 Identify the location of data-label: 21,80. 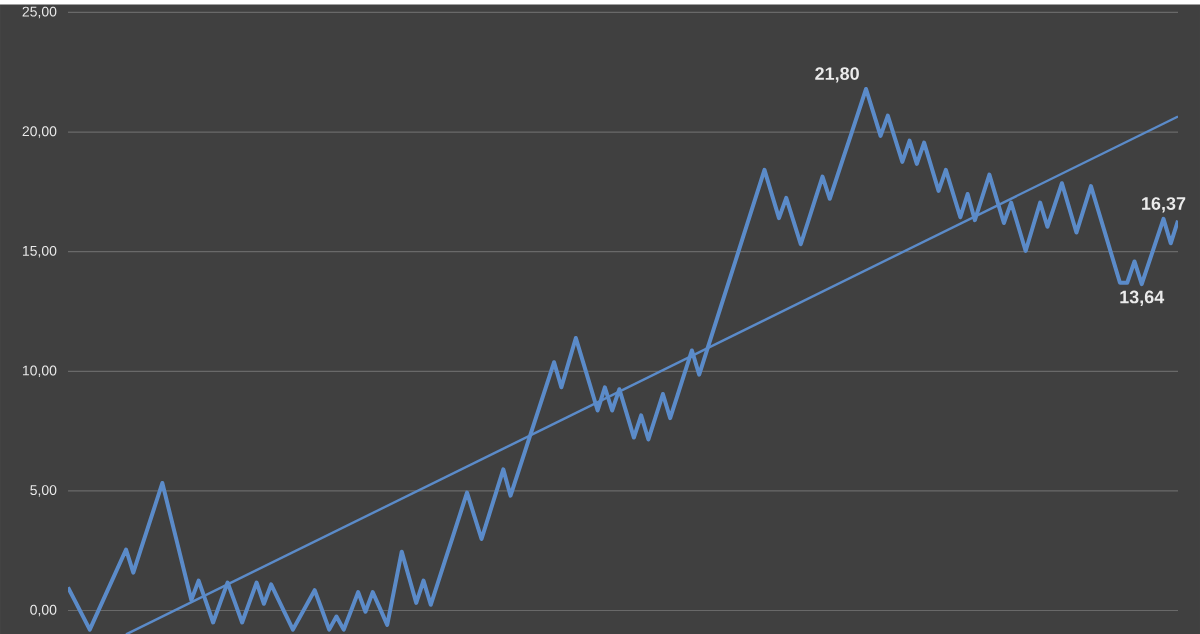
(837, 75).